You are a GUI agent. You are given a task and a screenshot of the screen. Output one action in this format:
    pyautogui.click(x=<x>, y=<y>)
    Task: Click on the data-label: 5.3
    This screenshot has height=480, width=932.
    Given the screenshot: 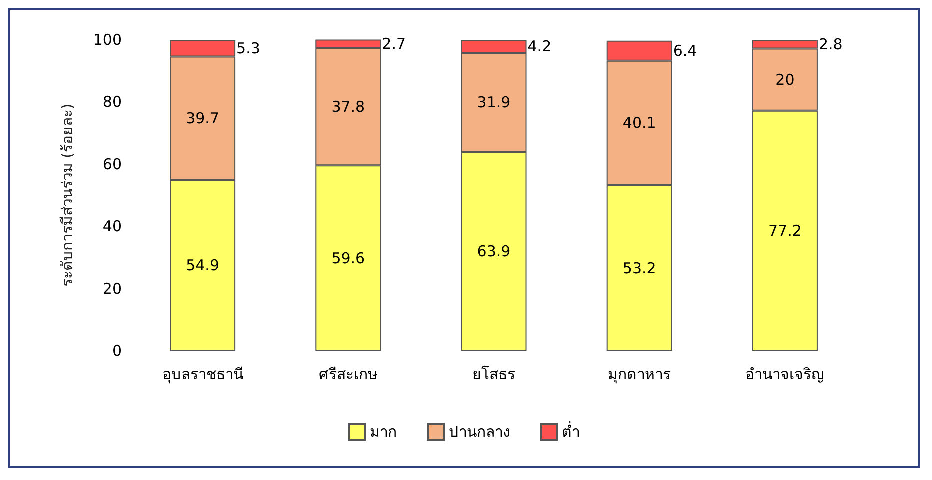 What is the action you would take?
    pyautogui.click(x=248, y=49)
    